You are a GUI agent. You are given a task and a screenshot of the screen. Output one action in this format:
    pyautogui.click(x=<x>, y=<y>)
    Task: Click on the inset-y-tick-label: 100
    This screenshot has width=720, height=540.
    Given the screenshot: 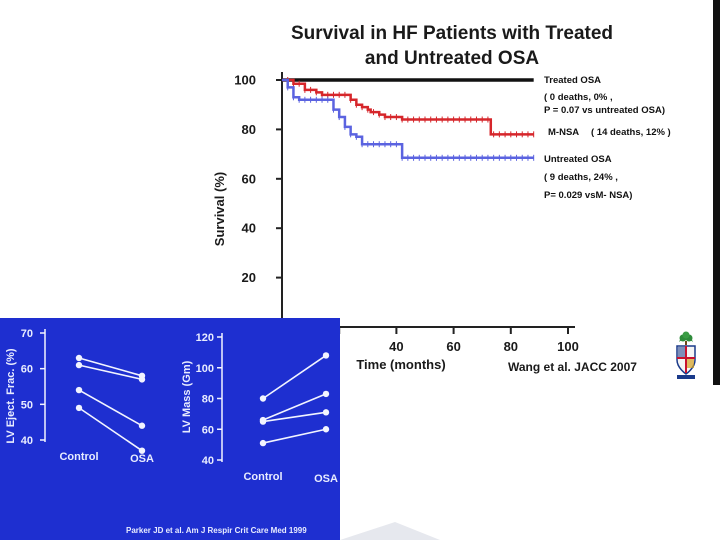 What is the action you would take?
    pyautogui.click(x=205, y=369)
    